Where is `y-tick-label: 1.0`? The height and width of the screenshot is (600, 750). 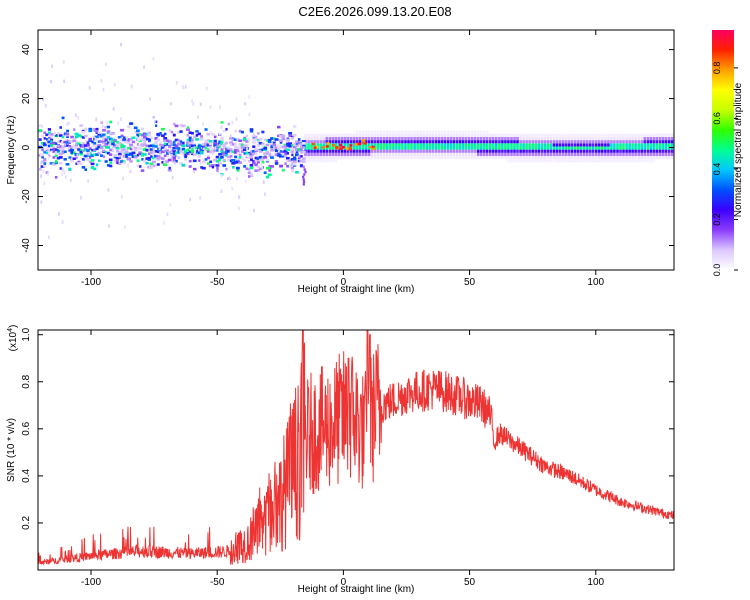 y-tick-label: 1.0 is located at coordinates (26, 334).